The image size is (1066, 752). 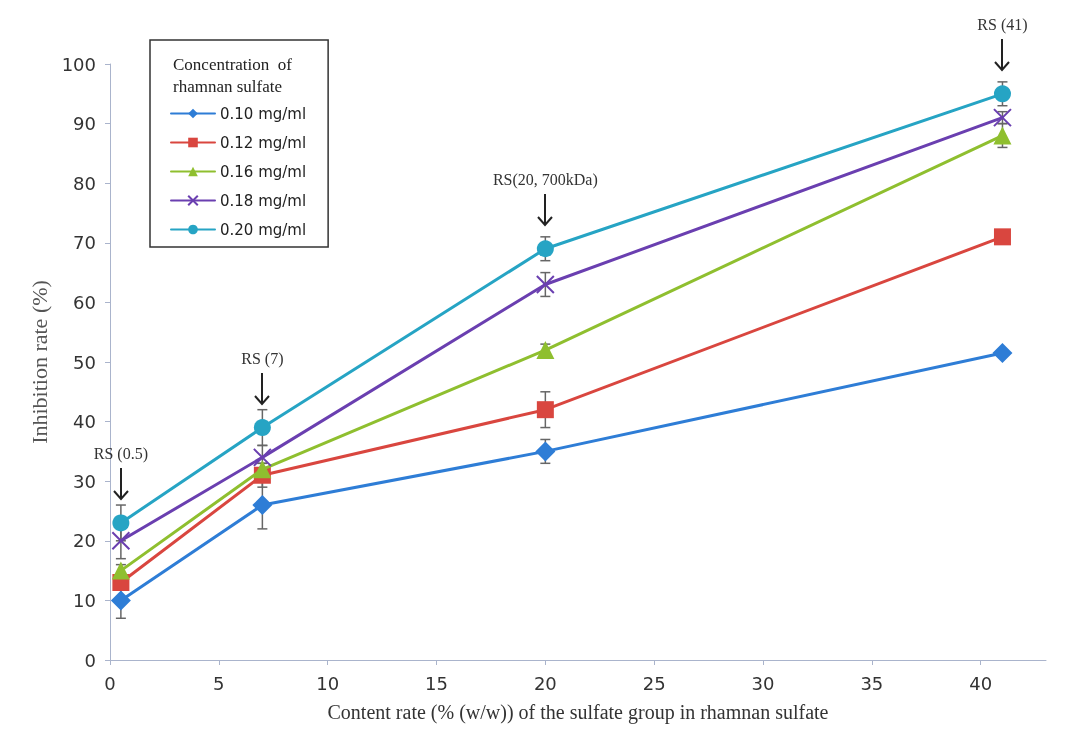 I want to click on x-axis-title: Content rate (% (w/w)) of the sulfate group in rhamnan sulfate, so click(x=578, y=712).